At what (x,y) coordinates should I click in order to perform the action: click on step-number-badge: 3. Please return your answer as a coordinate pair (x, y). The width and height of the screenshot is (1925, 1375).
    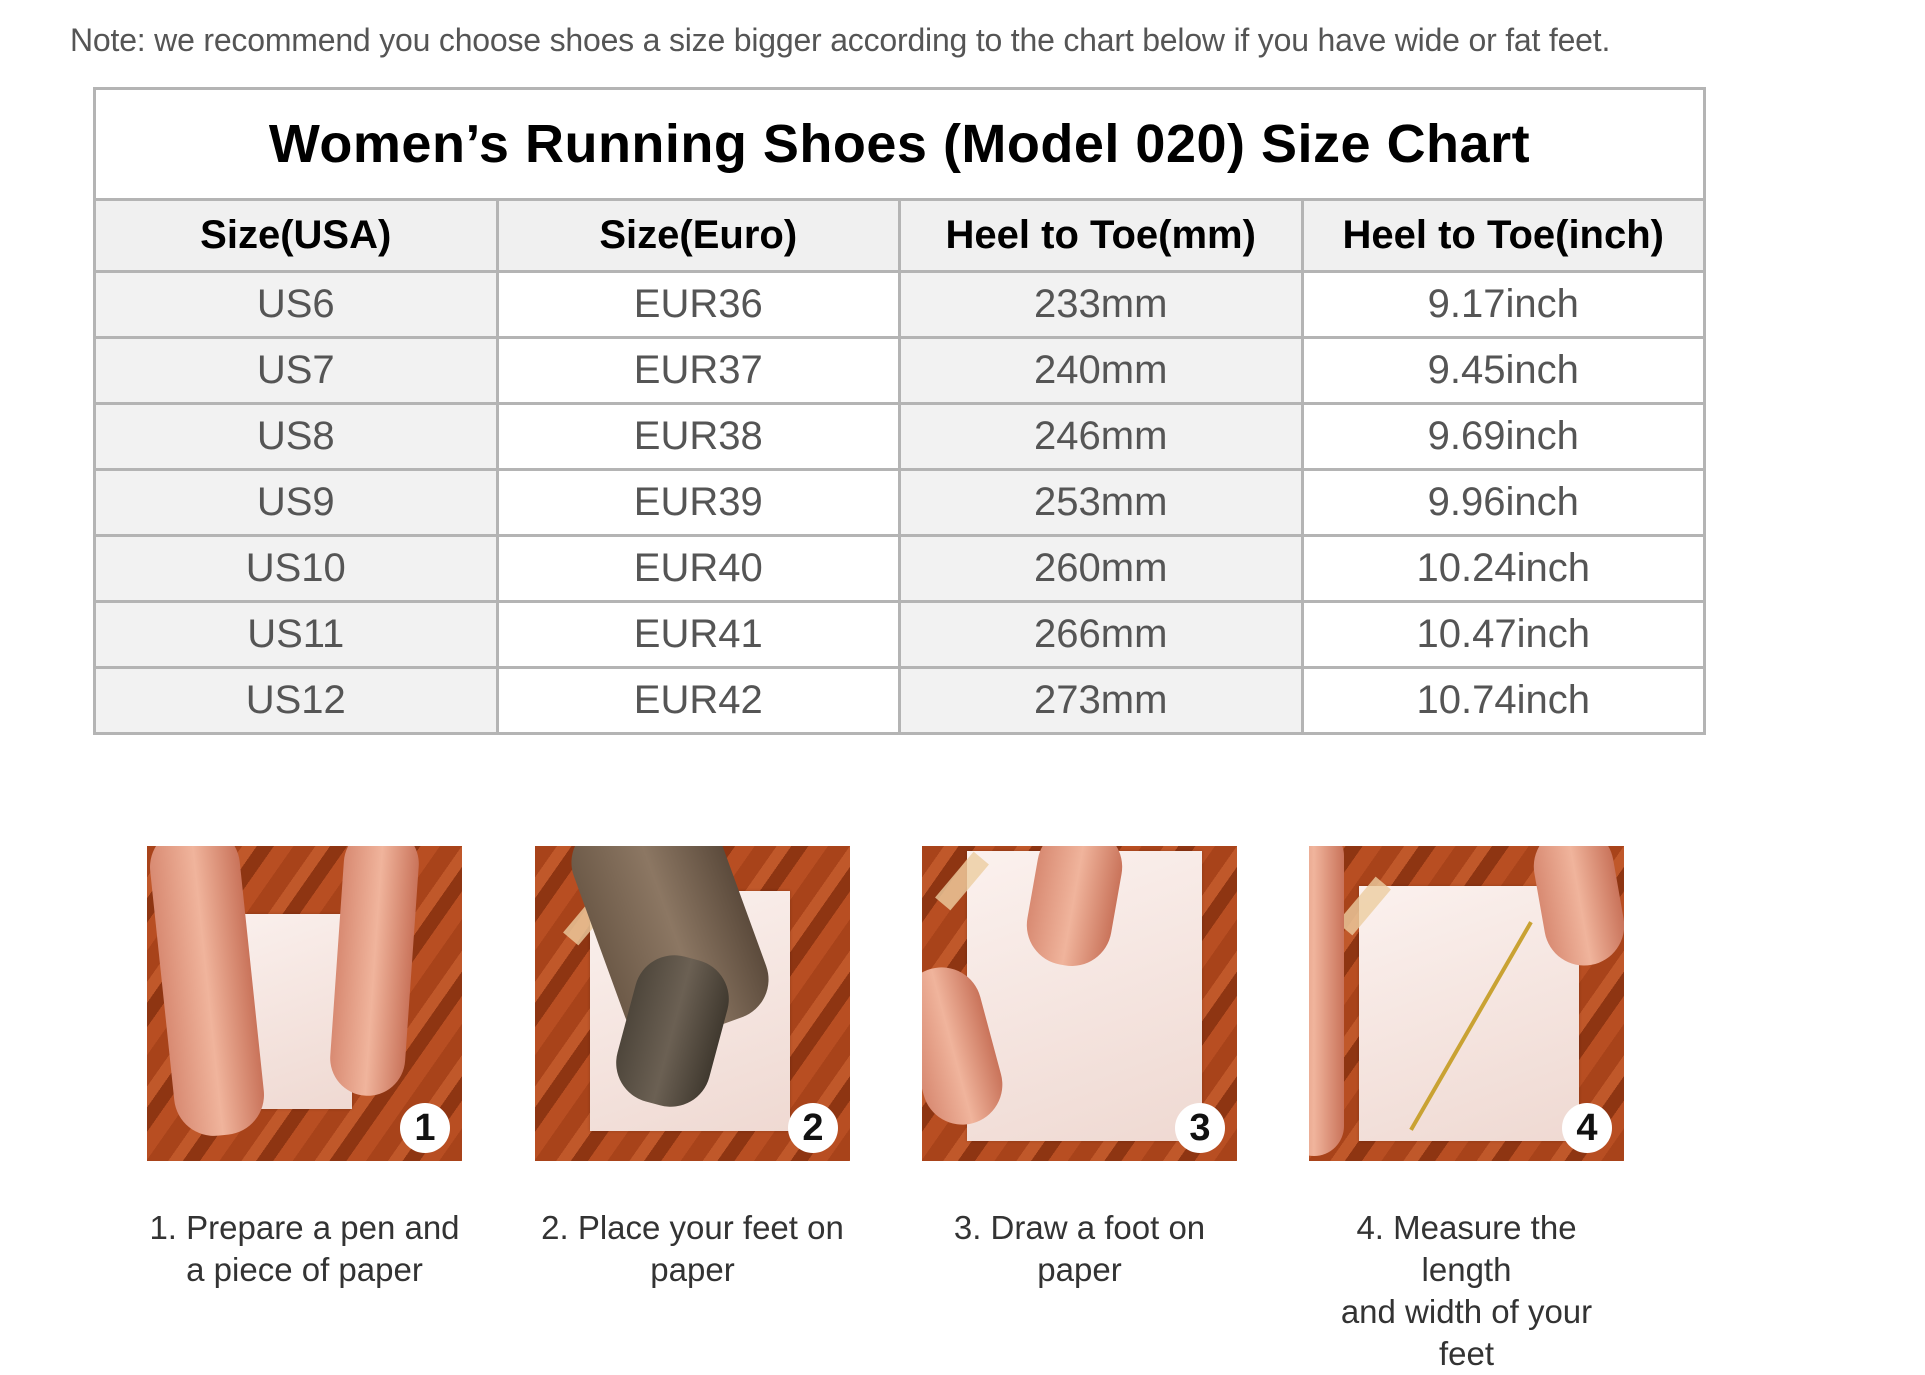
    Looking at the image, I should click on (1200, 1128).